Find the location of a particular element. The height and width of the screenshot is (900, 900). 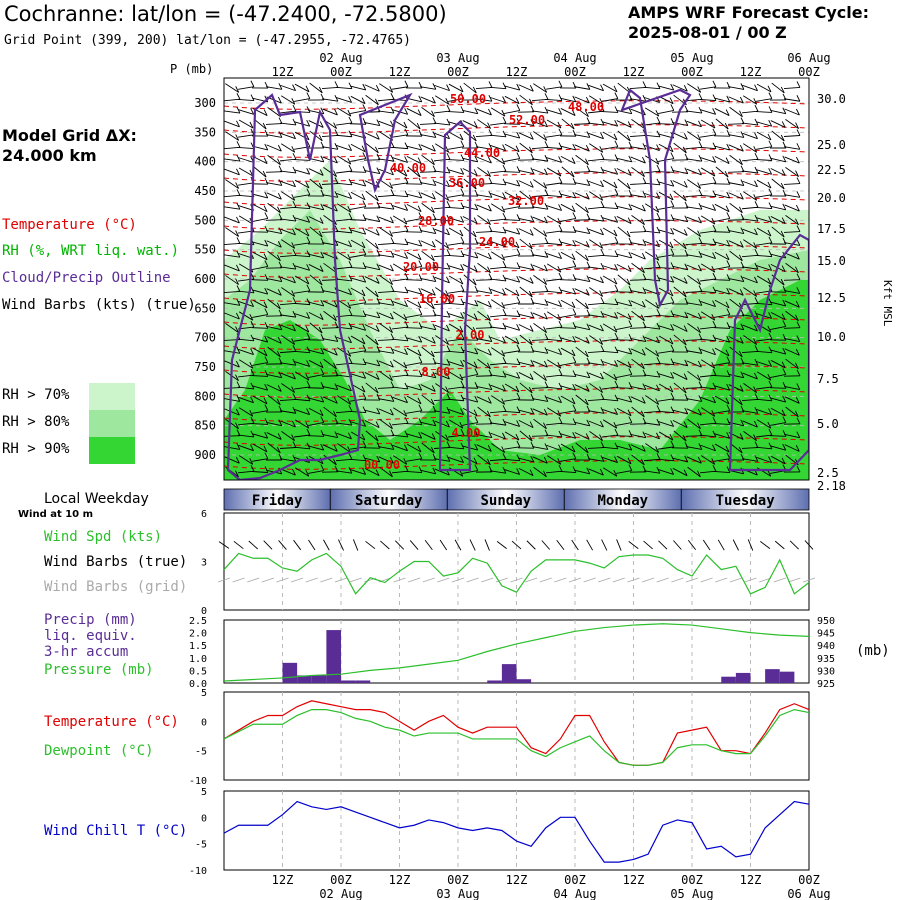

true-wind-barb is located at coordinates (443, 545).